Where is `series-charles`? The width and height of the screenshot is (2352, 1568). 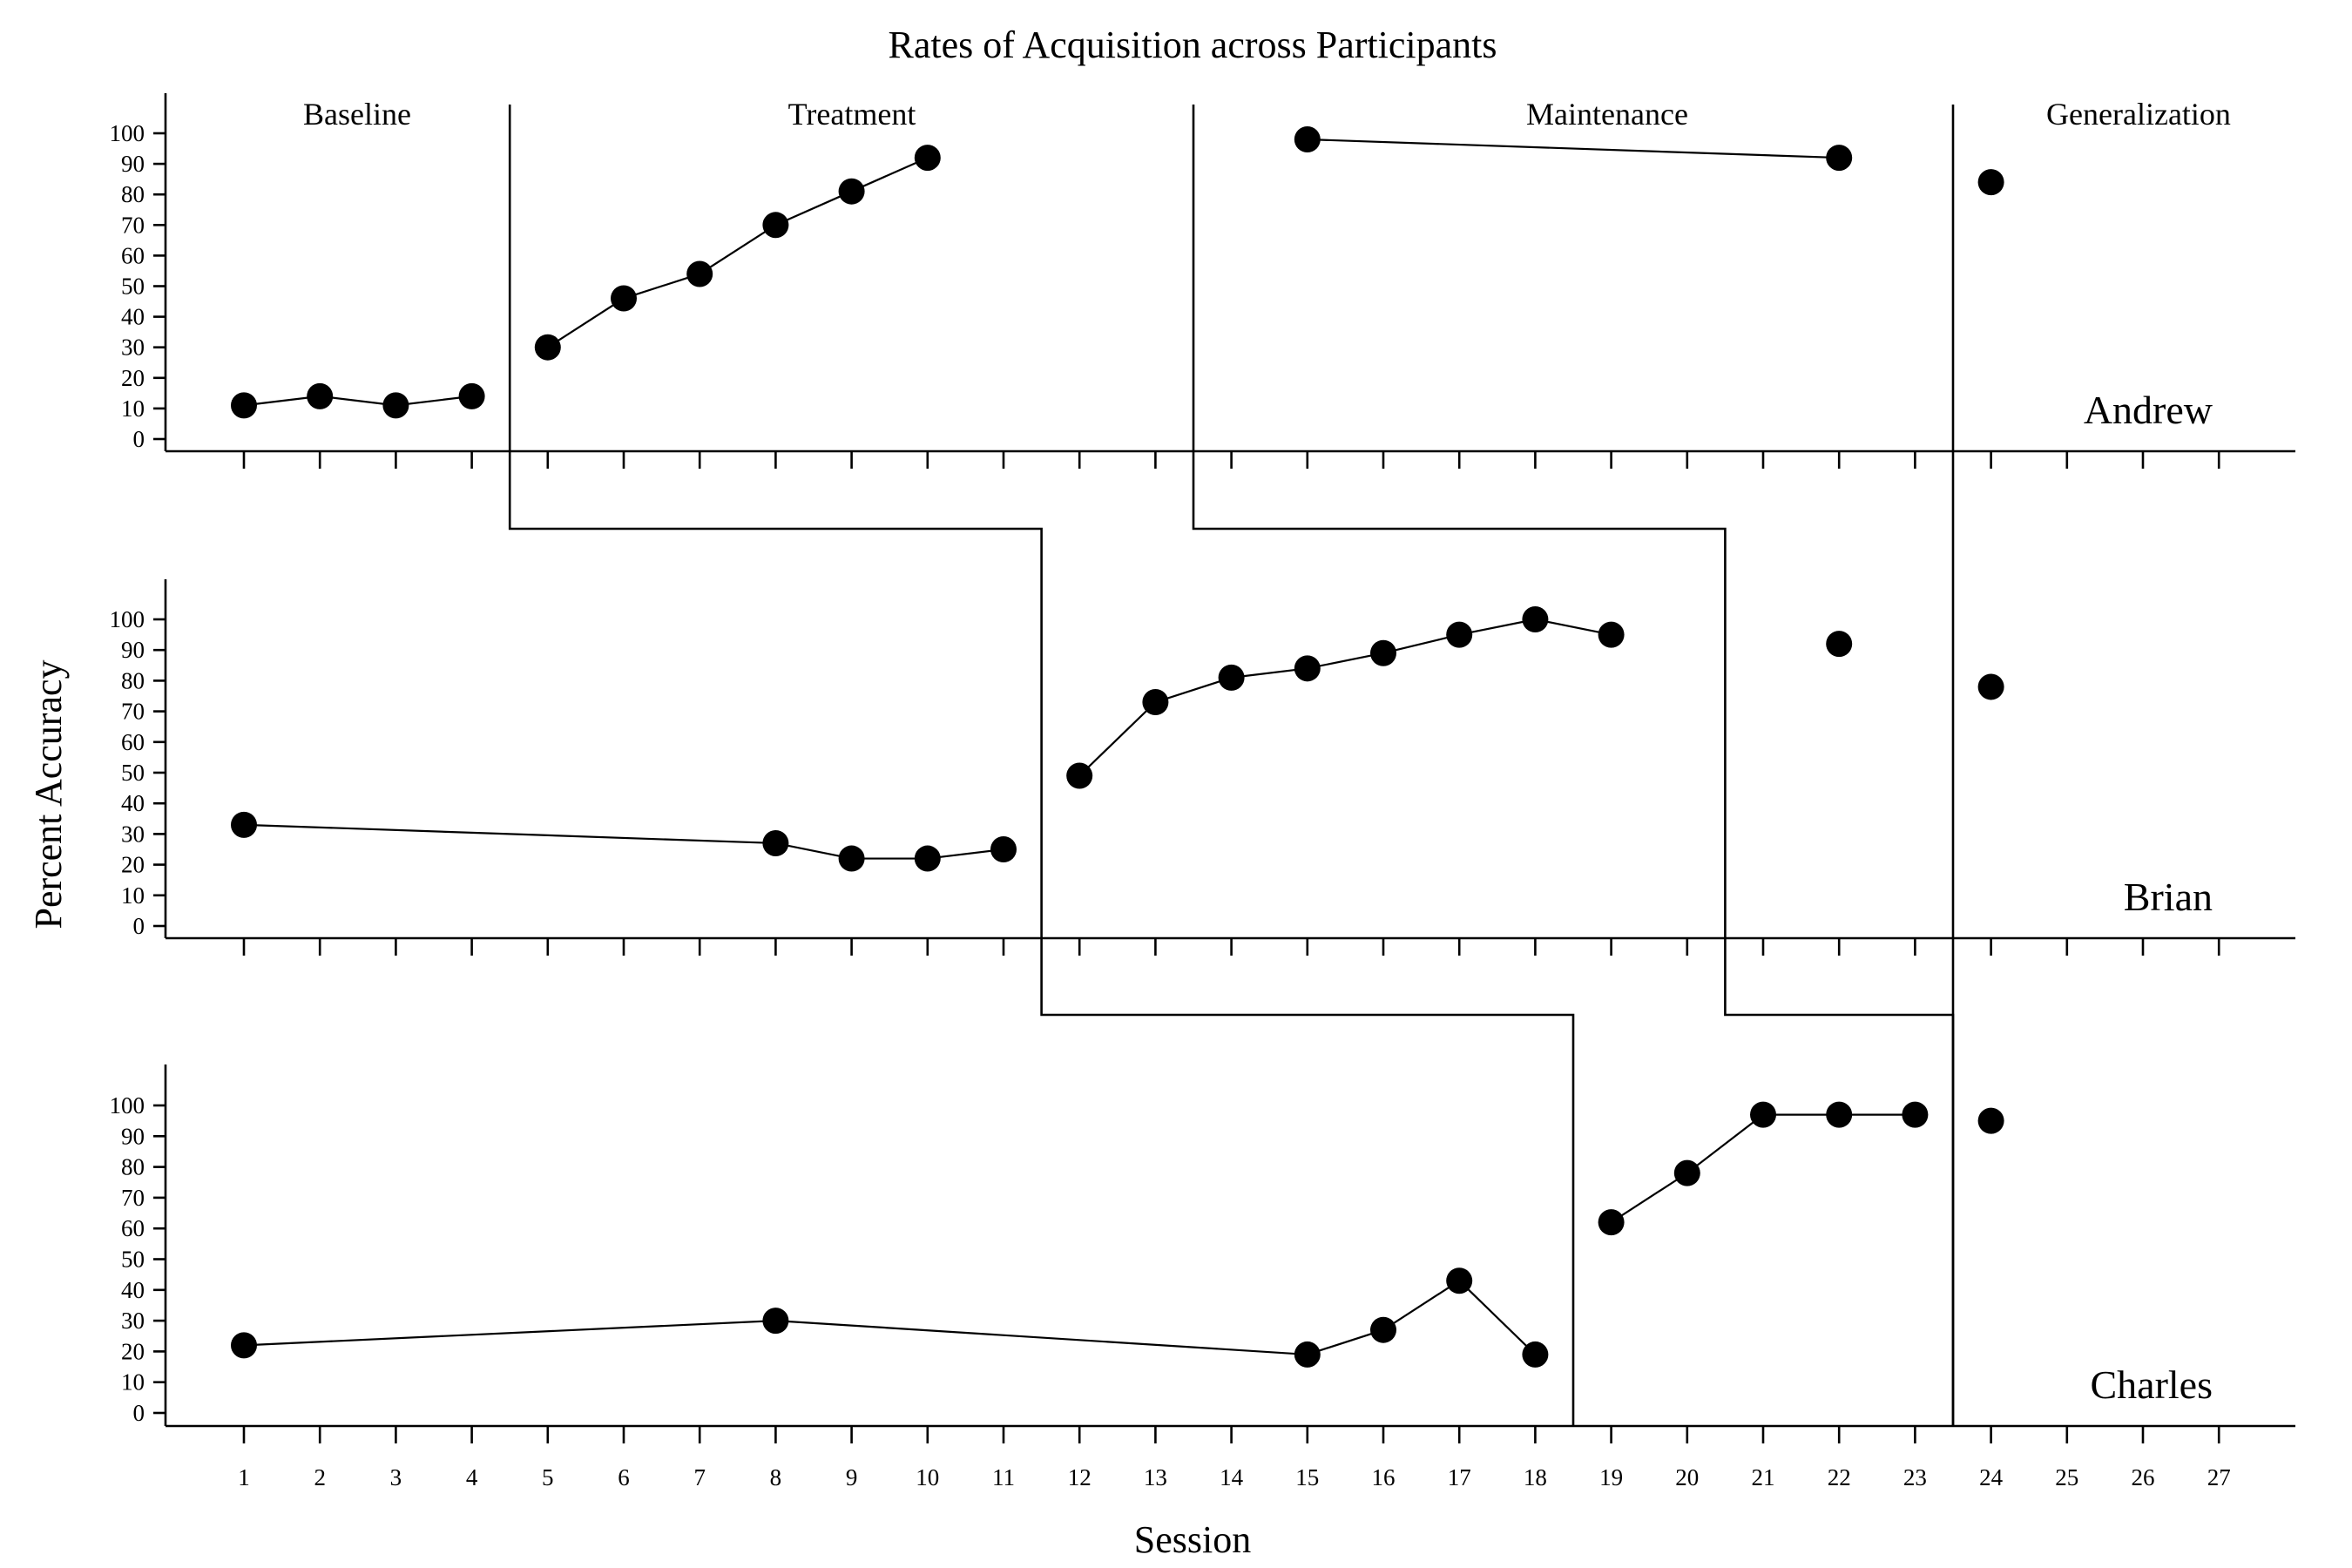 series-charles is located at coordinates (1117, 1234).